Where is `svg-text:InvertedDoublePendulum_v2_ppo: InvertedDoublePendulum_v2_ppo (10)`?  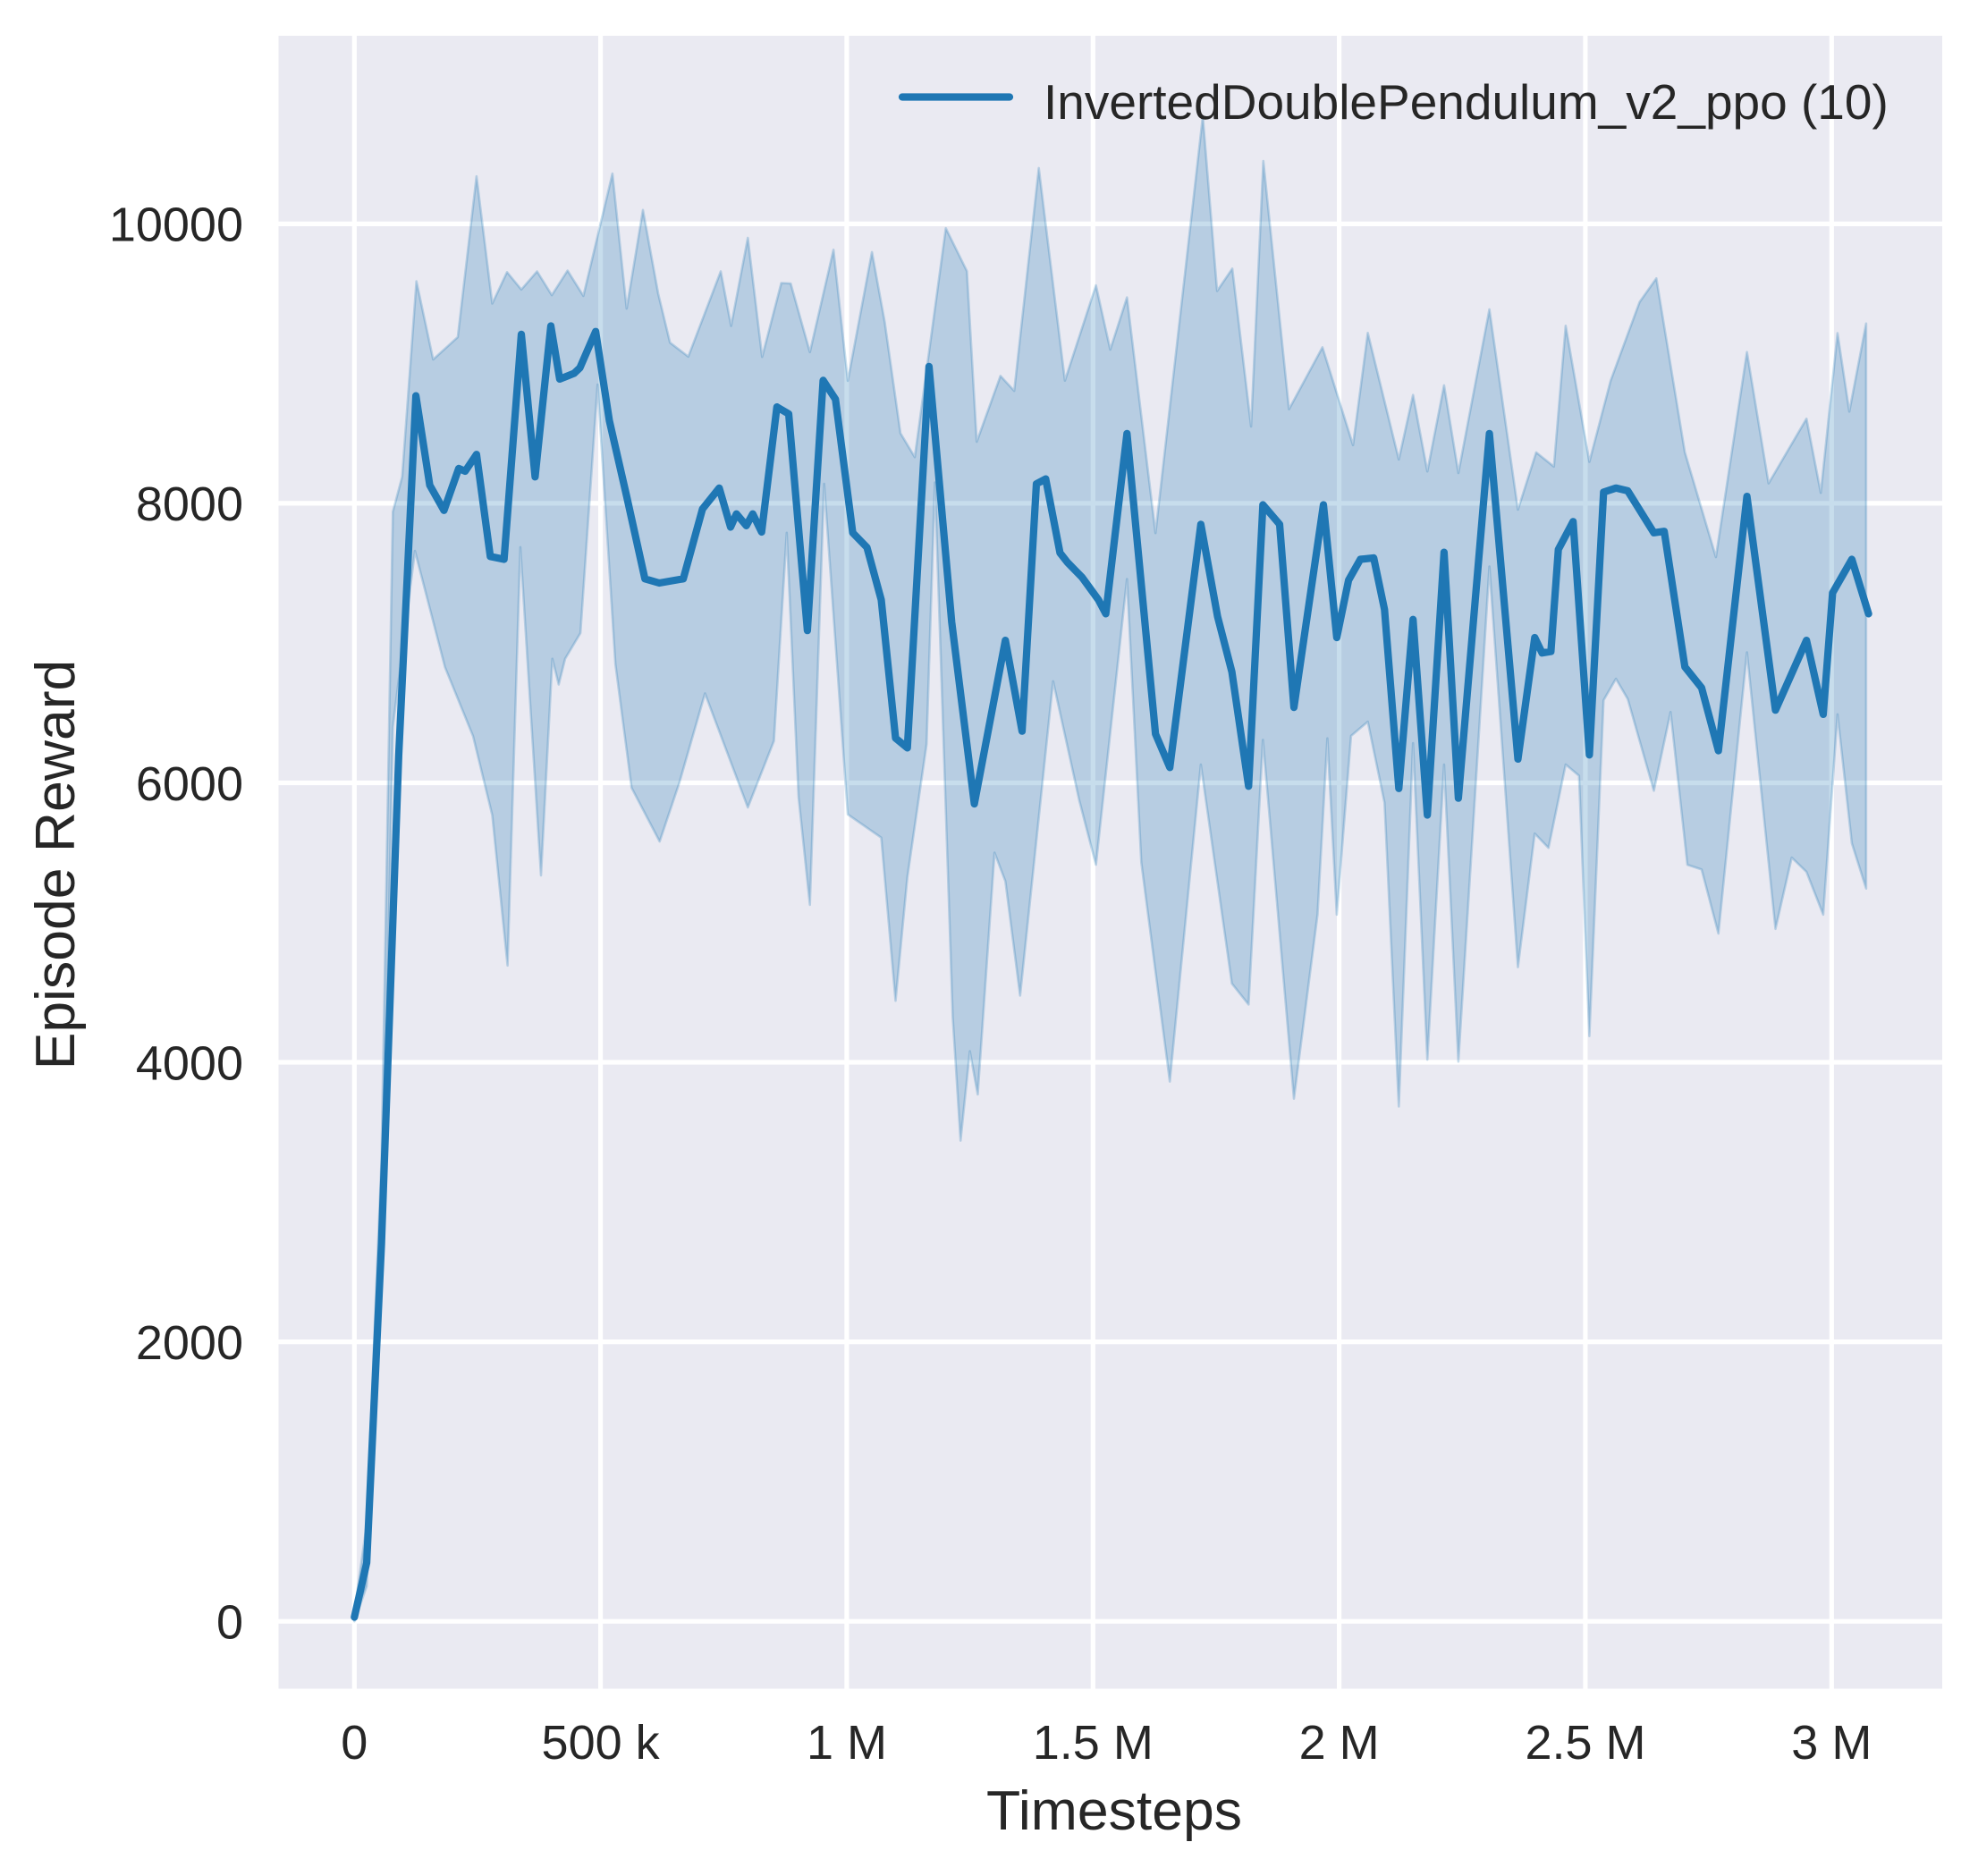
svg-text:InvertedDoublePendulum_v2_ppo: InvertedDoublePendulum_v2_ppo (10) is located at coordinates (1466, 102).